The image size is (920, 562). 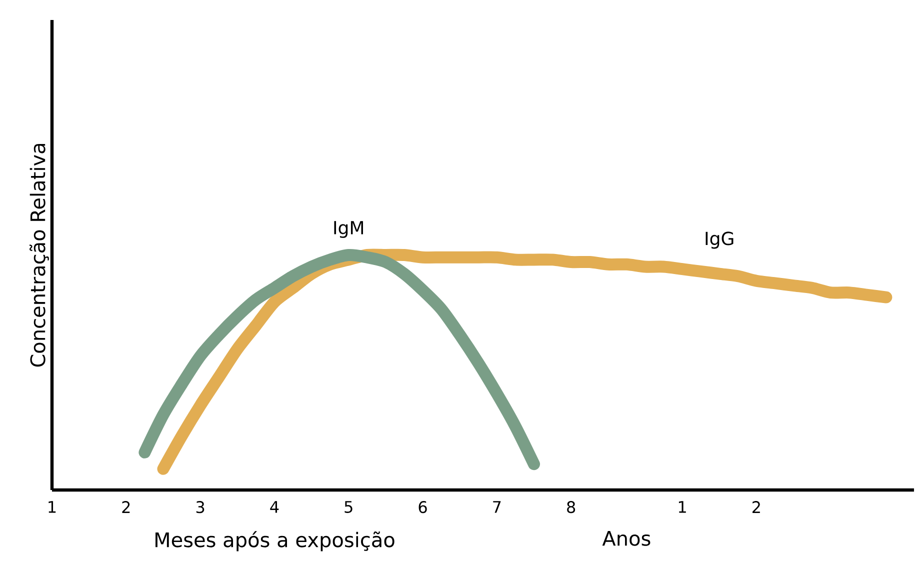 What do you see at coordinates (348, 507) in the screenshot?
I see `x-tick-label: 5` at bounding box center [348, 507].